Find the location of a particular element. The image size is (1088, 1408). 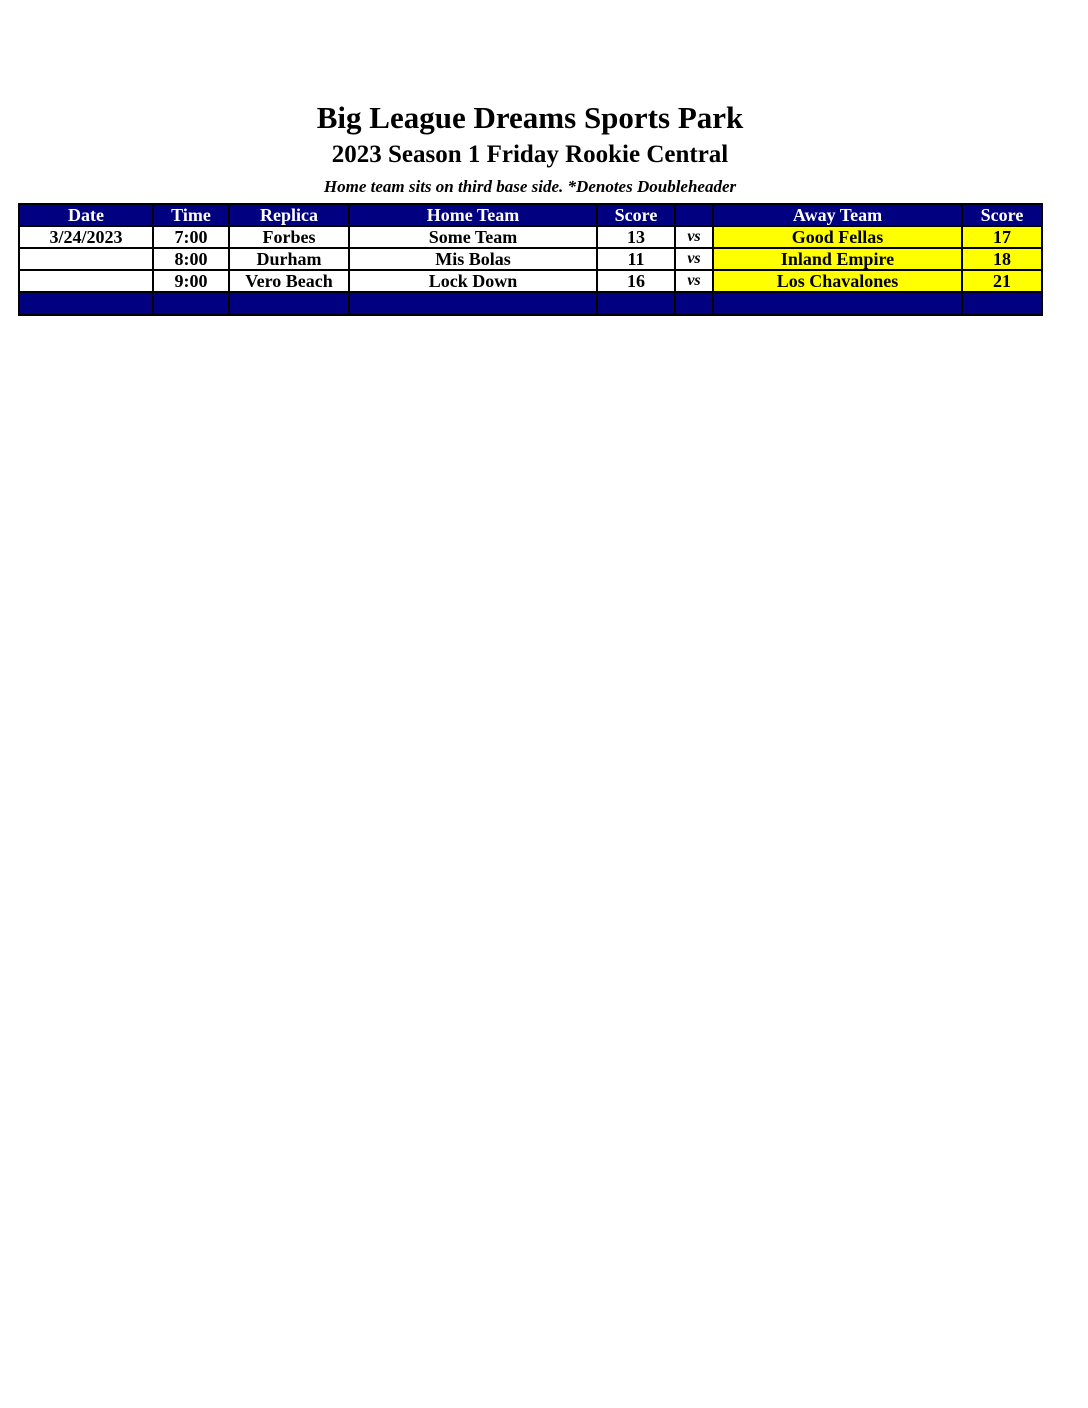

header-replica: Replica is located at coordinates (289, 215).